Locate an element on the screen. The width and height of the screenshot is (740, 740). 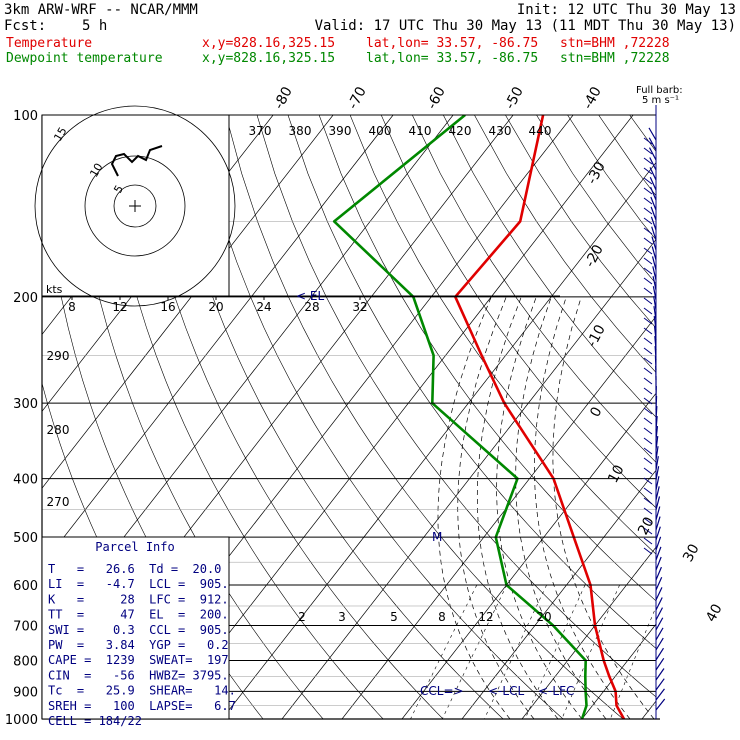
pressure-label: 500 is located at coordinates (25, 538).